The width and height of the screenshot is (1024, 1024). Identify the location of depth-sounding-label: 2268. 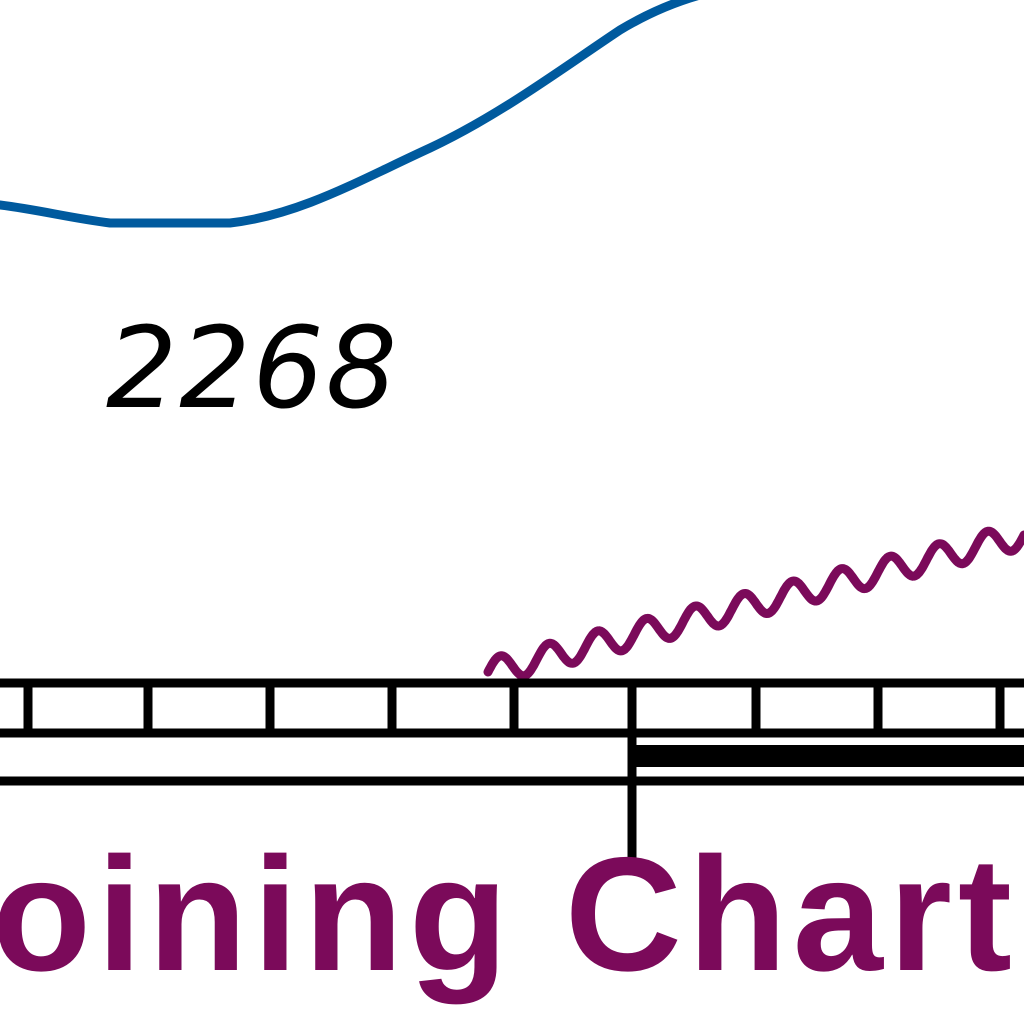
(252, 369).